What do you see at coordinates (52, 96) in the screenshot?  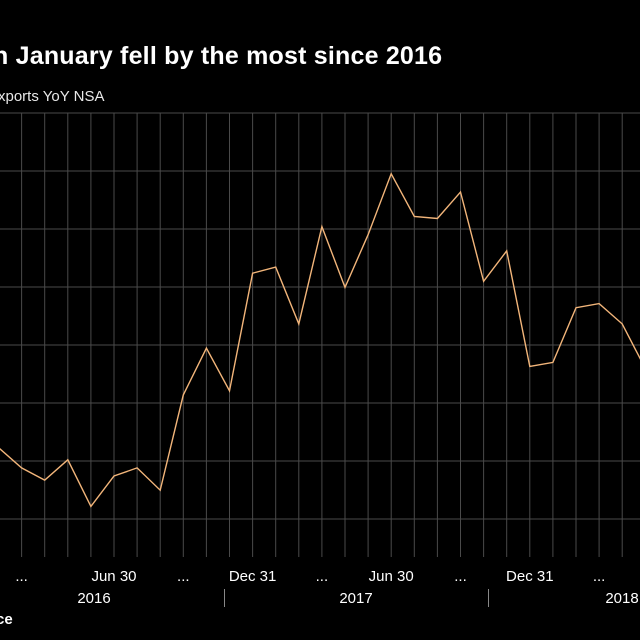 I see `chart-subtitle: xports YoY NSA` at bounding box center [52, 96].